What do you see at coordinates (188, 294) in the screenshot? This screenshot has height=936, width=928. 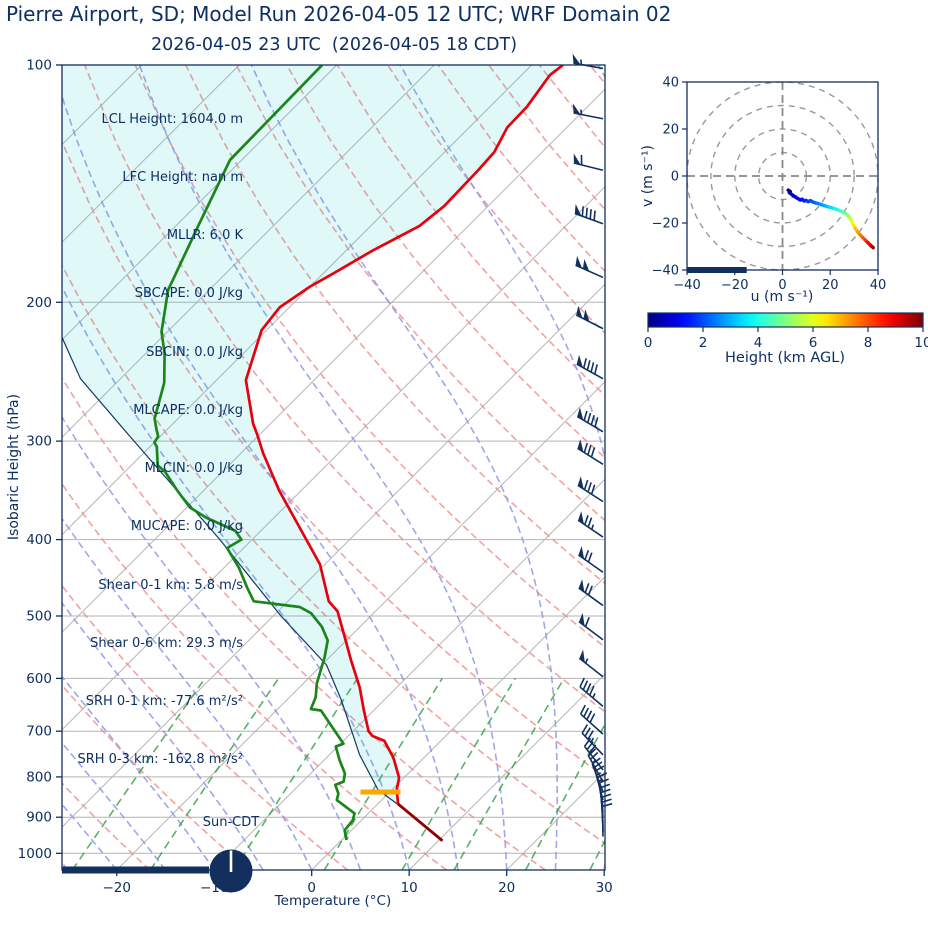 I see `param-sbcape: SBCAPE: 0.0 J/kg` at bounding box center [188, 294].